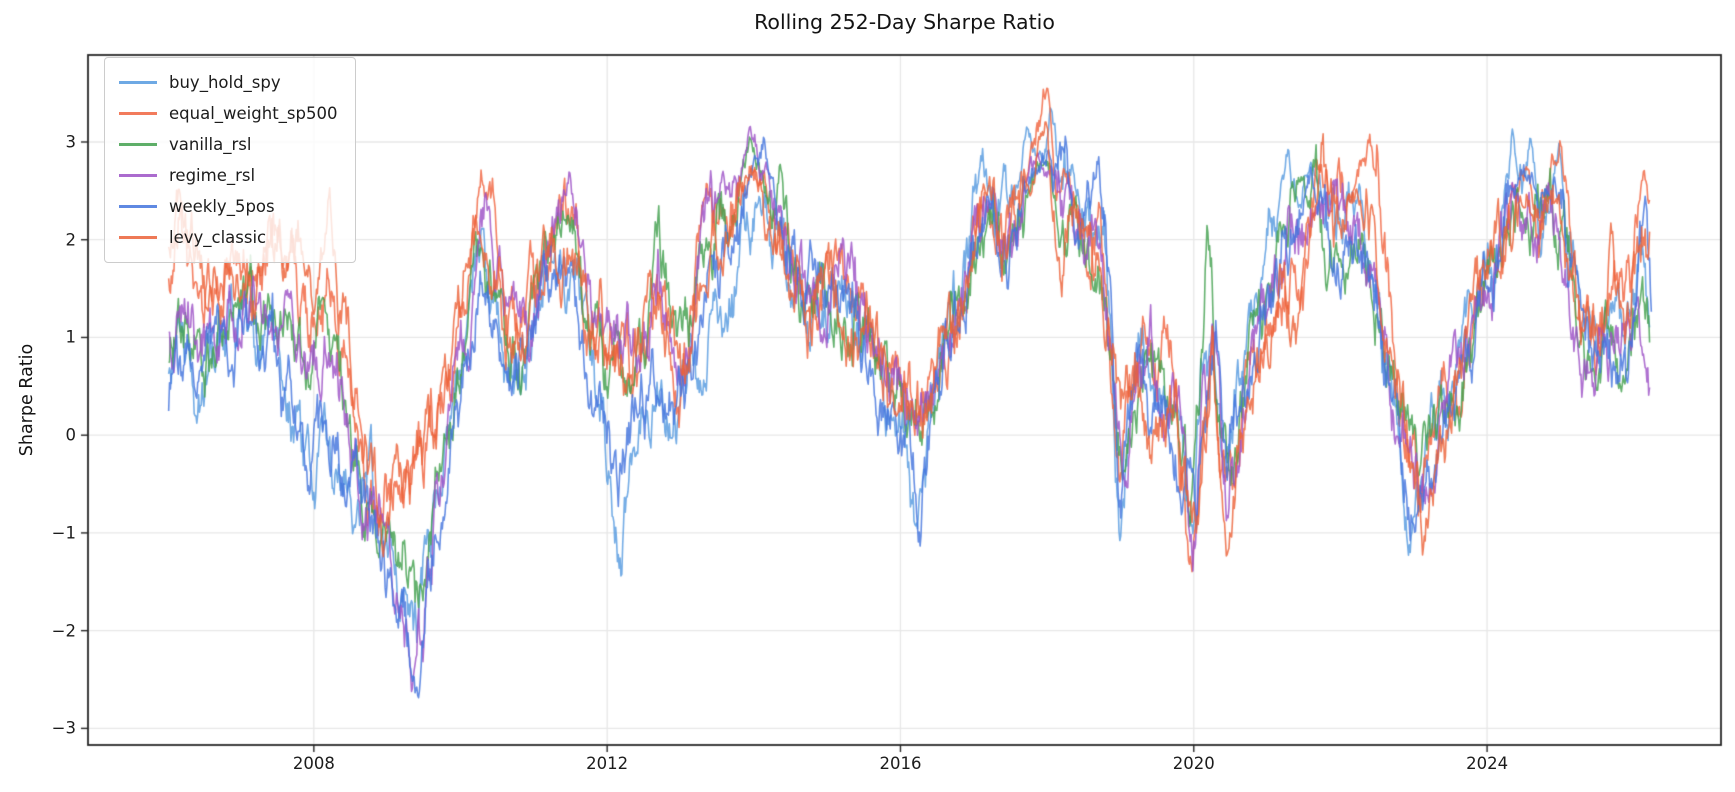 The image size is (1735, 792). Describe the element at coordinates (71, 142) in the screenshot. I see `y-tick-label: 3` at that location.